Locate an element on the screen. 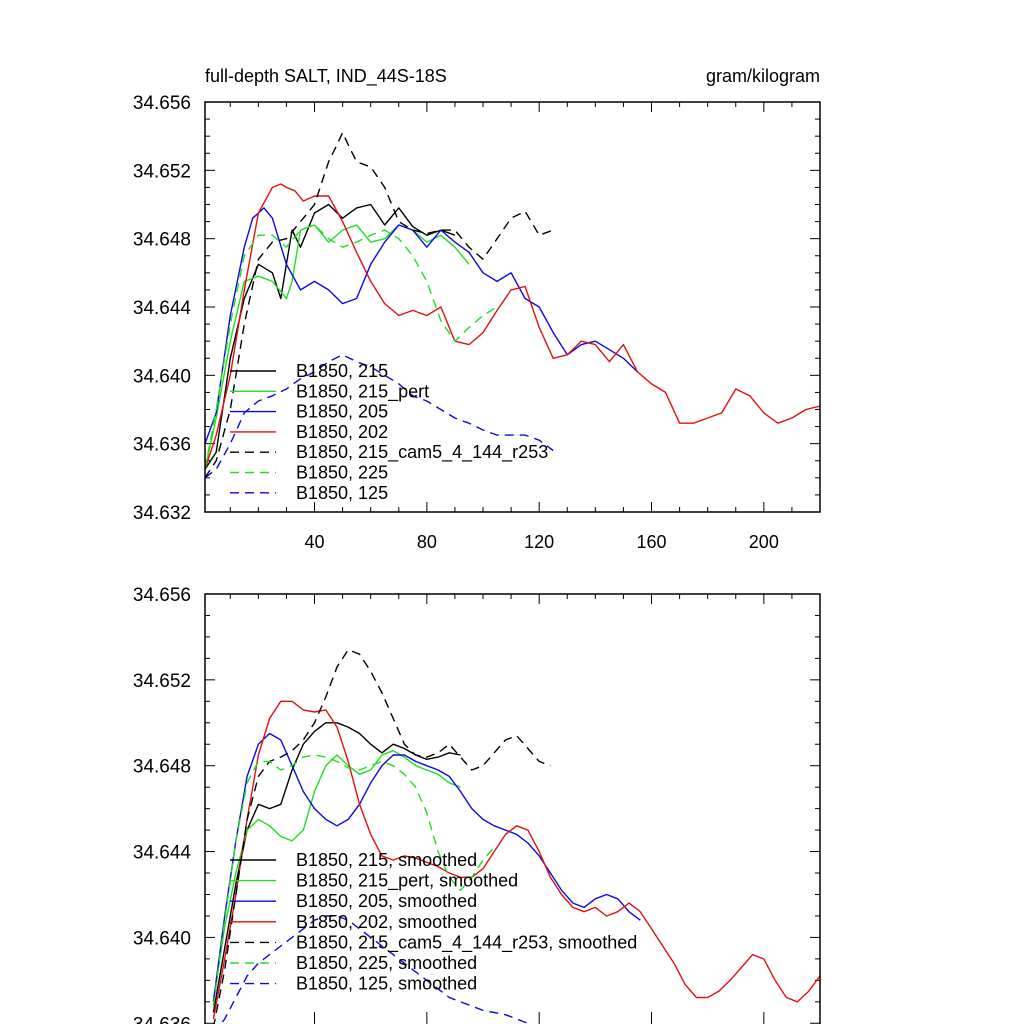 The height and width of the screenshot is (1024, 1024). x-tick-label: 40 is located at coordinates (315, 542).